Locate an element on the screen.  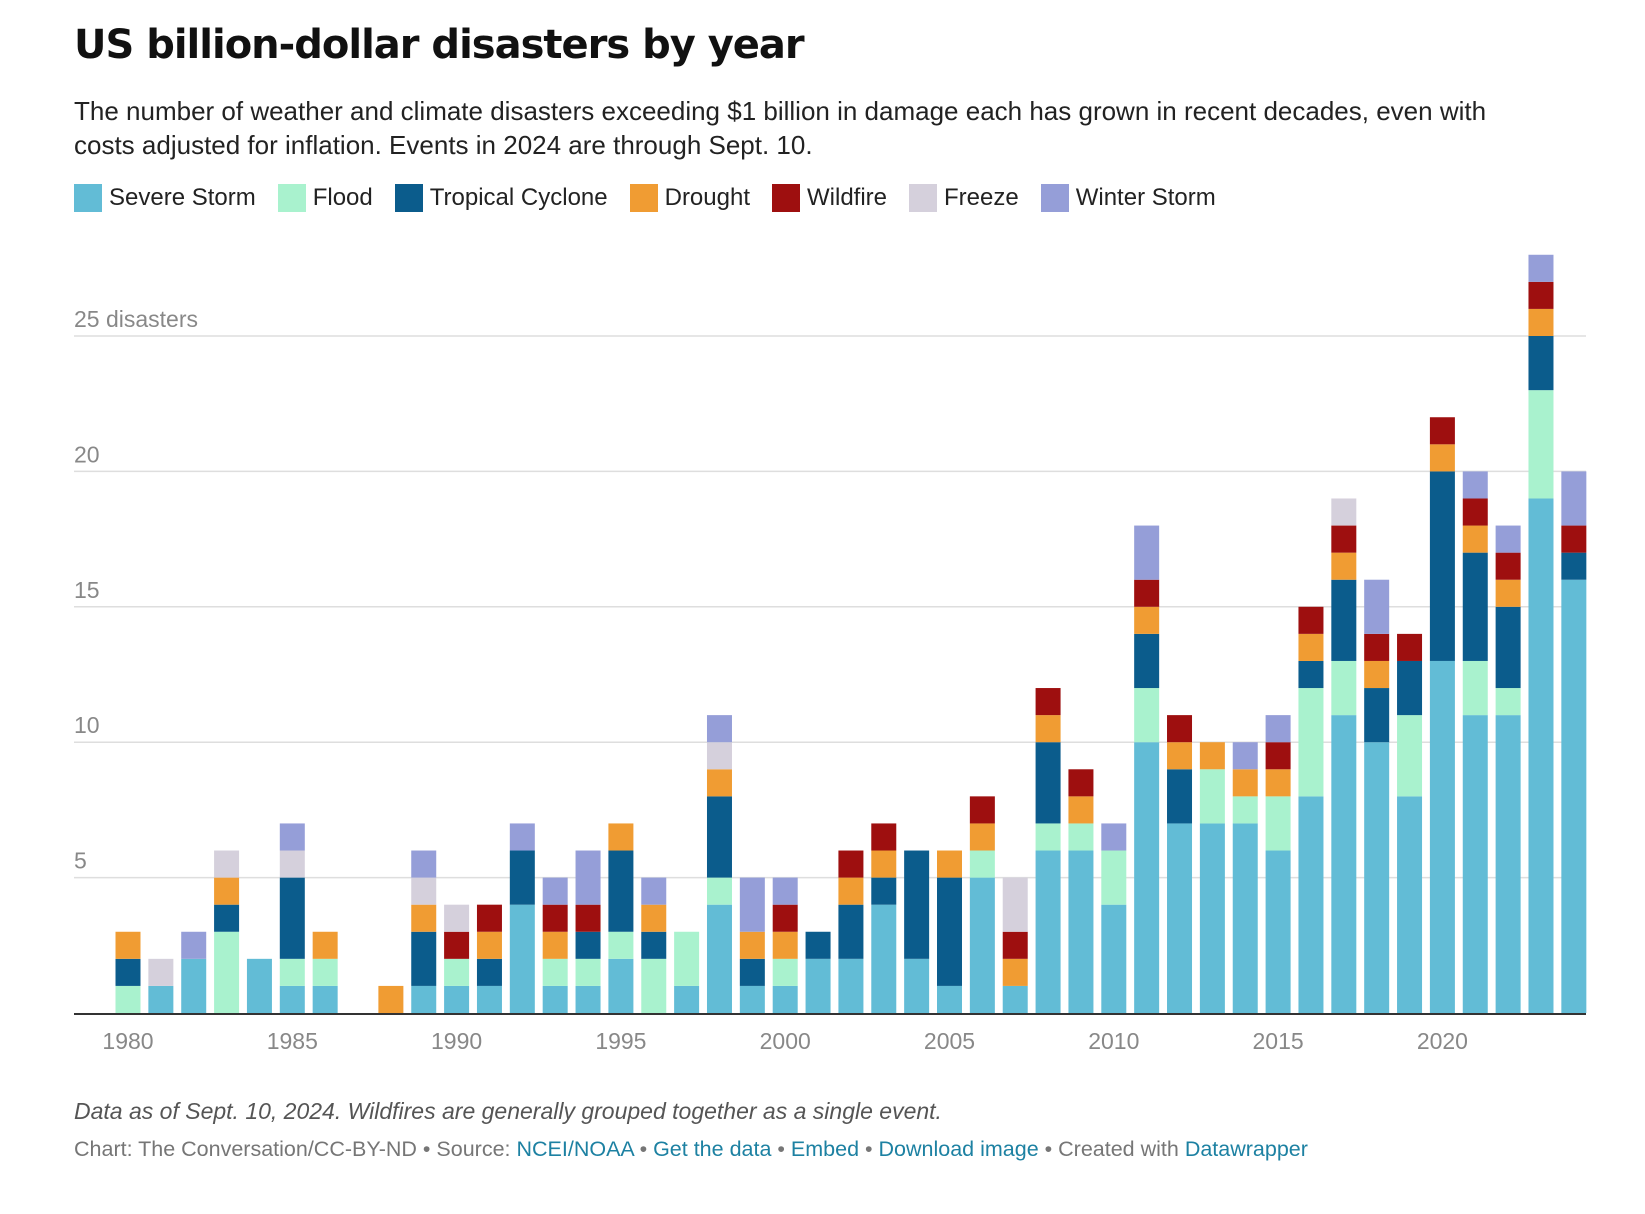
embed-link: Embed is located at coordinates (825, 1149).